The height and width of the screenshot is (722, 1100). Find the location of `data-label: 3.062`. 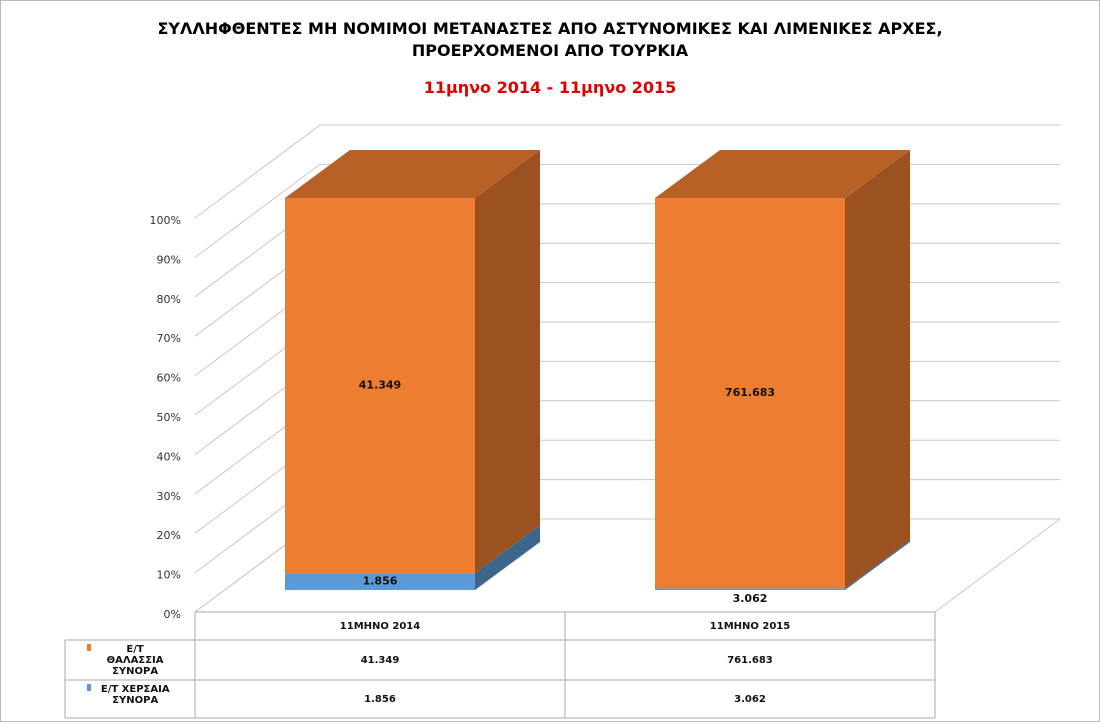

data-label: 3.062 is located at coordinates (750, 598).